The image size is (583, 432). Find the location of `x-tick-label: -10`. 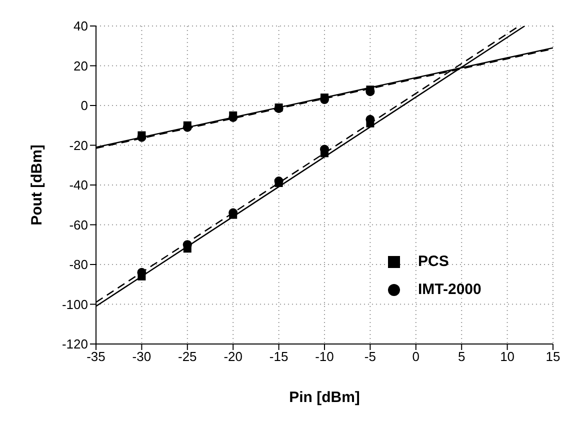

x-tick-label: -10 is located at coordinates (324, 356).